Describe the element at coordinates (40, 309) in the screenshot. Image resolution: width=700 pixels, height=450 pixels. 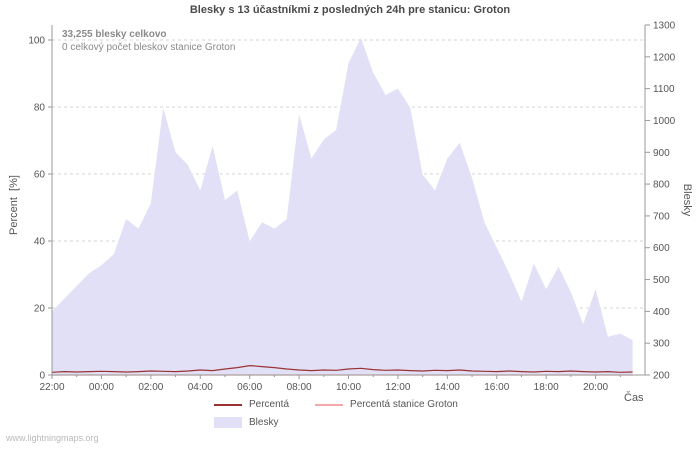
I see `left-tick-label: 20` at that location.